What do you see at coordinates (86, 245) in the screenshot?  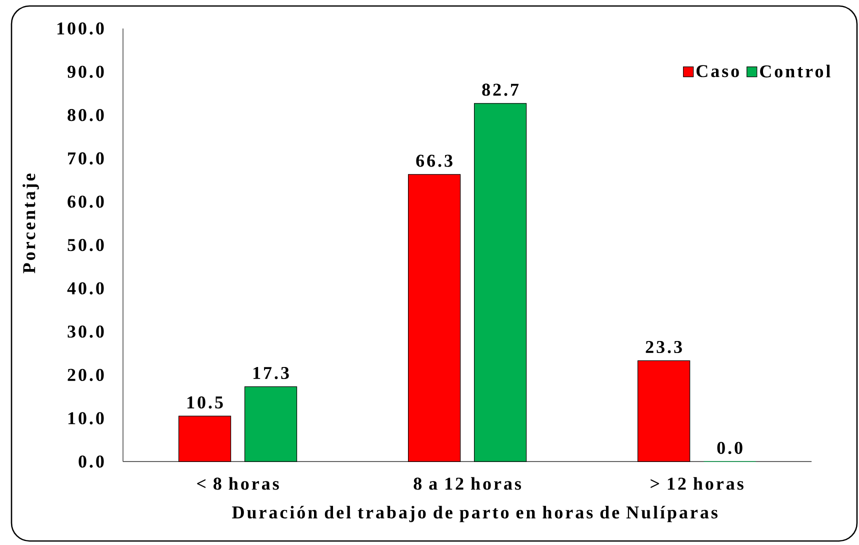 I see `y-tick-label: 50.0` at bounding box center [86, 245].